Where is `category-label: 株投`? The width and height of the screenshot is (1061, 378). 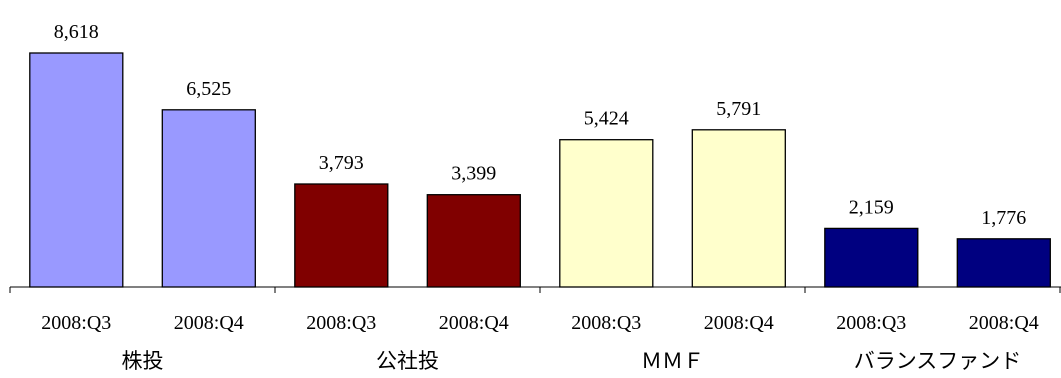
category-label: 株投 is located at coordinates (143, 361).